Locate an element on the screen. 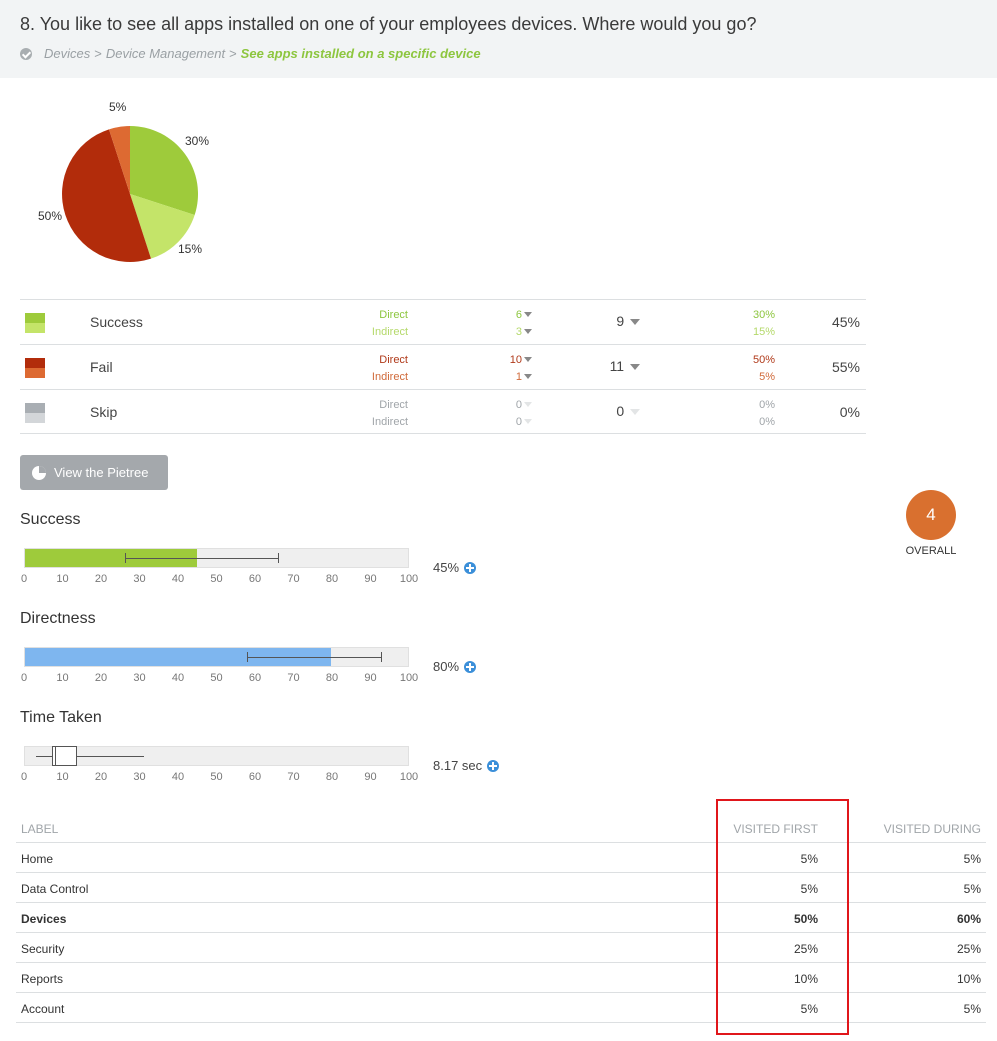 The width and height of the screenshot is (997, 1041). indirect-pct: 15% is located at coordinates (763, 332).